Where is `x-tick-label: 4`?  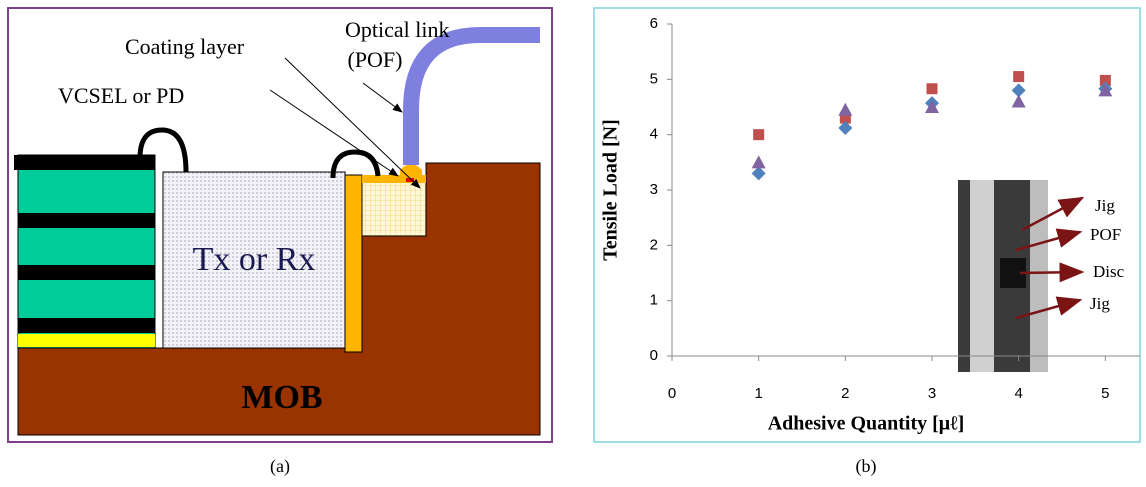
x-tick-label: 4 is located at coordinates (1018, 393).